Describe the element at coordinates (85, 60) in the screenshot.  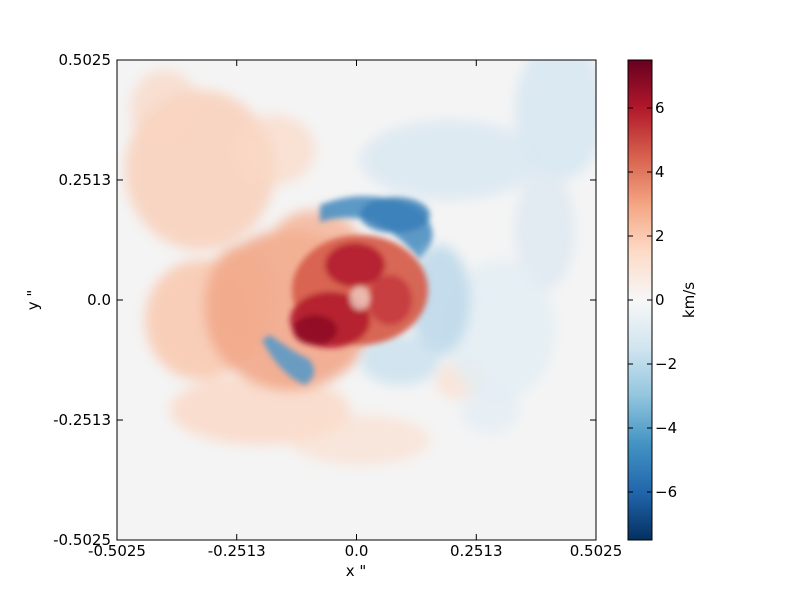
I see `y-tick-label: 0.5025` at that location.